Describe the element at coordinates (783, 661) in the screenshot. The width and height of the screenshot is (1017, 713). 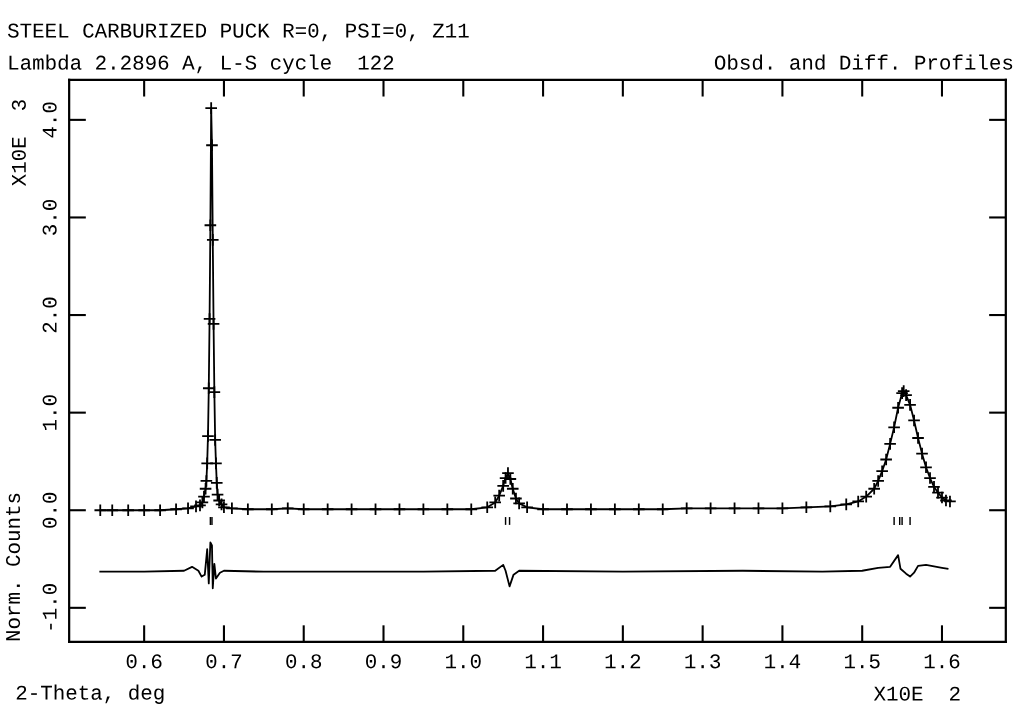
I see `x-tick-label: 1.4` at that location.